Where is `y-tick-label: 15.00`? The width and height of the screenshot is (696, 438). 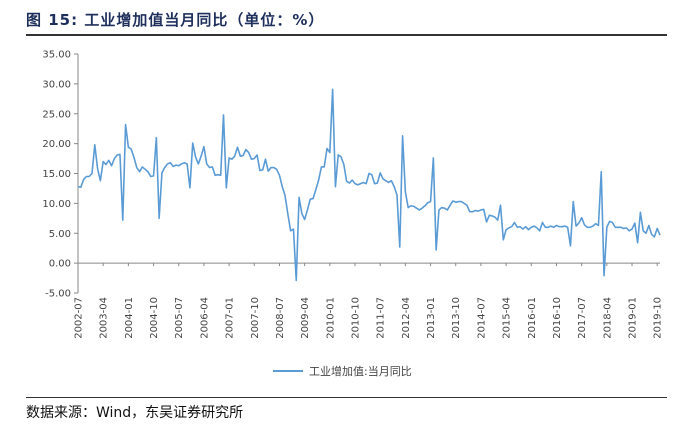 y-tick-label: 15.00 is located at coordinates (56, 174).